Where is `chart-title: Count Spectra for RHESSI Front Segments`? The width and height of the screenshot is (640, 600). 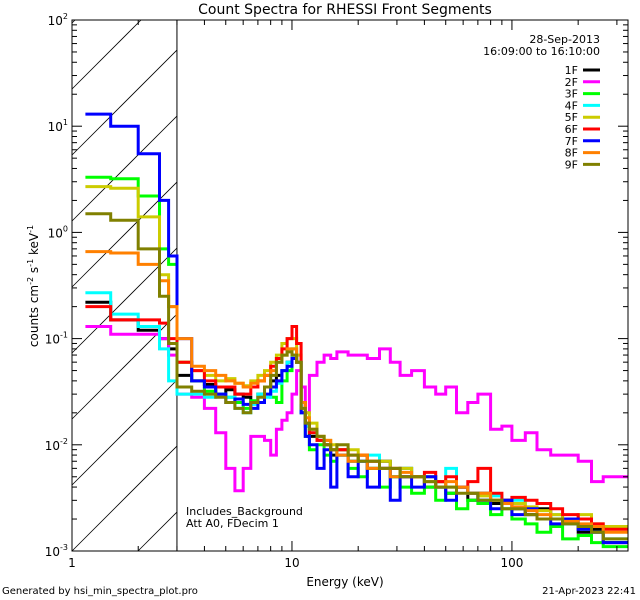
chart-title: Count Spectra for RHESSI Front Segments is located at coordinates (345, 10).